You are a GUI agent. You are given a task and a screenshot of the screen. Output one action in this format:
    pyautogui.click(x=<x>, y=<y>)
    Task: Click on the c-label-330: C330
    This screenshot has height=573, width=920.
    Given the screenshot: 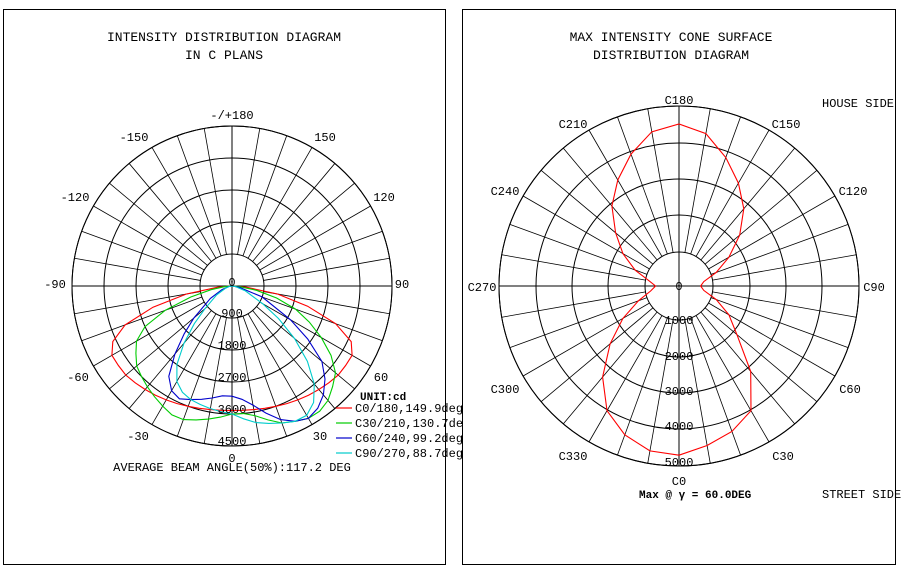 What is the action you would take?
    pyautogui.click(x=573, y=457)
    